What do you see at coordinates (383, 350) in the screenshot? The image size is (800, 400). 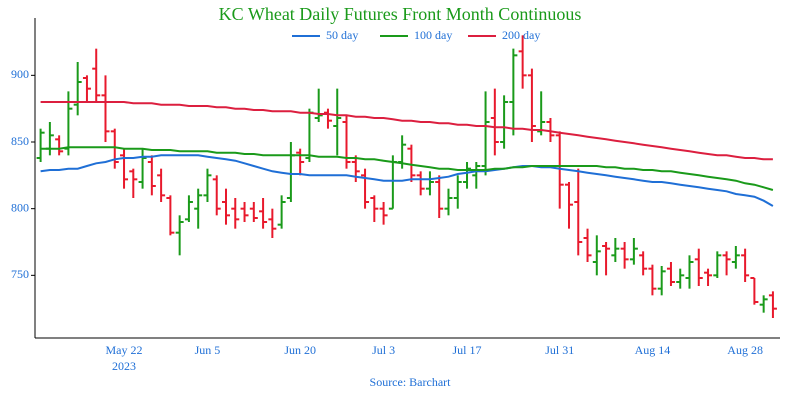 I see `x-tick-label: Jul 3` at bounding box center [383, 350].